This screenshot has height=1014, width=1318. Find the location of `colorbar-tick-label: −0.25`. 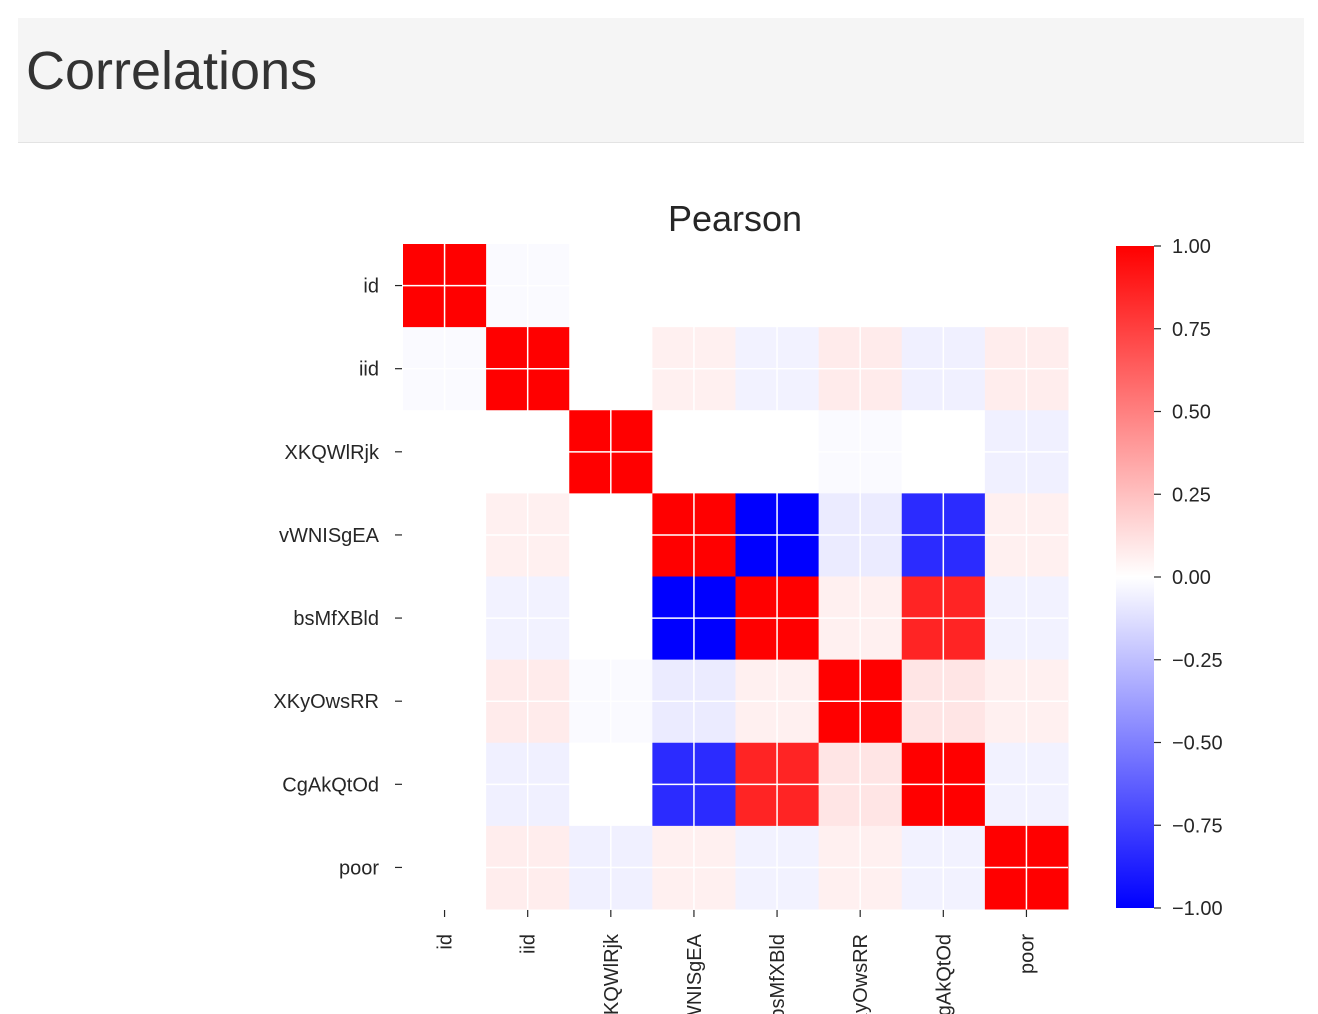

colorbar-tick-label: −0.25 is located at coordinates (1197, 661).